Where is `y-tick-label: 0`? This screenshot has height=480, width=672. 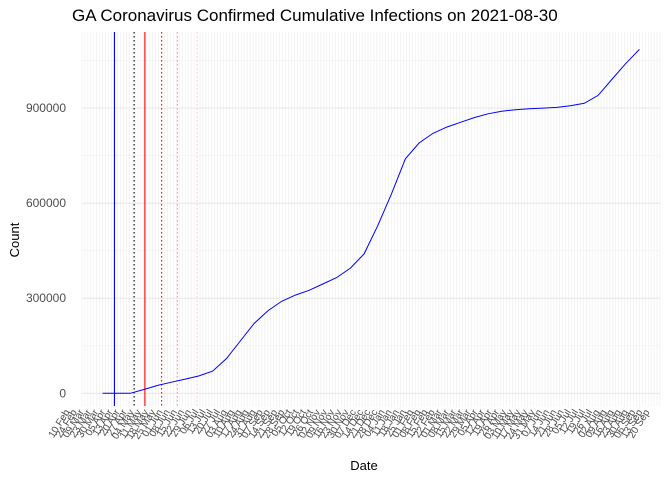 y-tick-label: 0 is located at coordinates (62, 393).